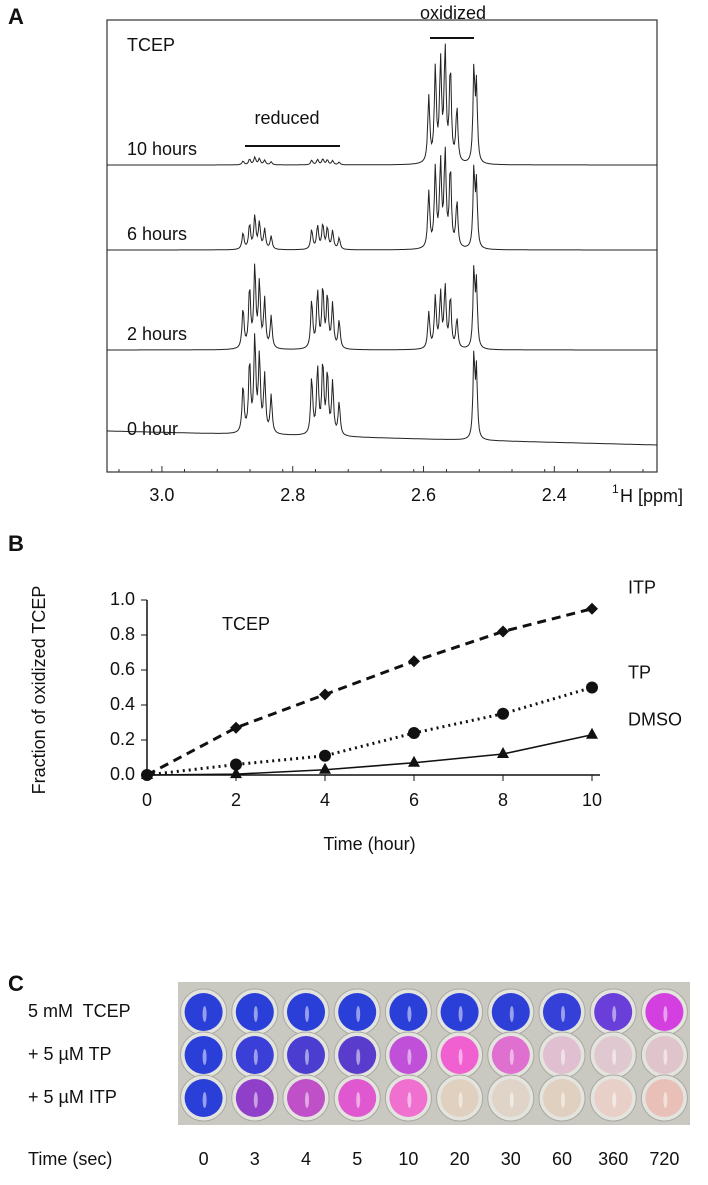  What do you see at coordinates (664, 1159) in the screenshot?
I see `time-label: 720` at bounding box center [664, 1159].